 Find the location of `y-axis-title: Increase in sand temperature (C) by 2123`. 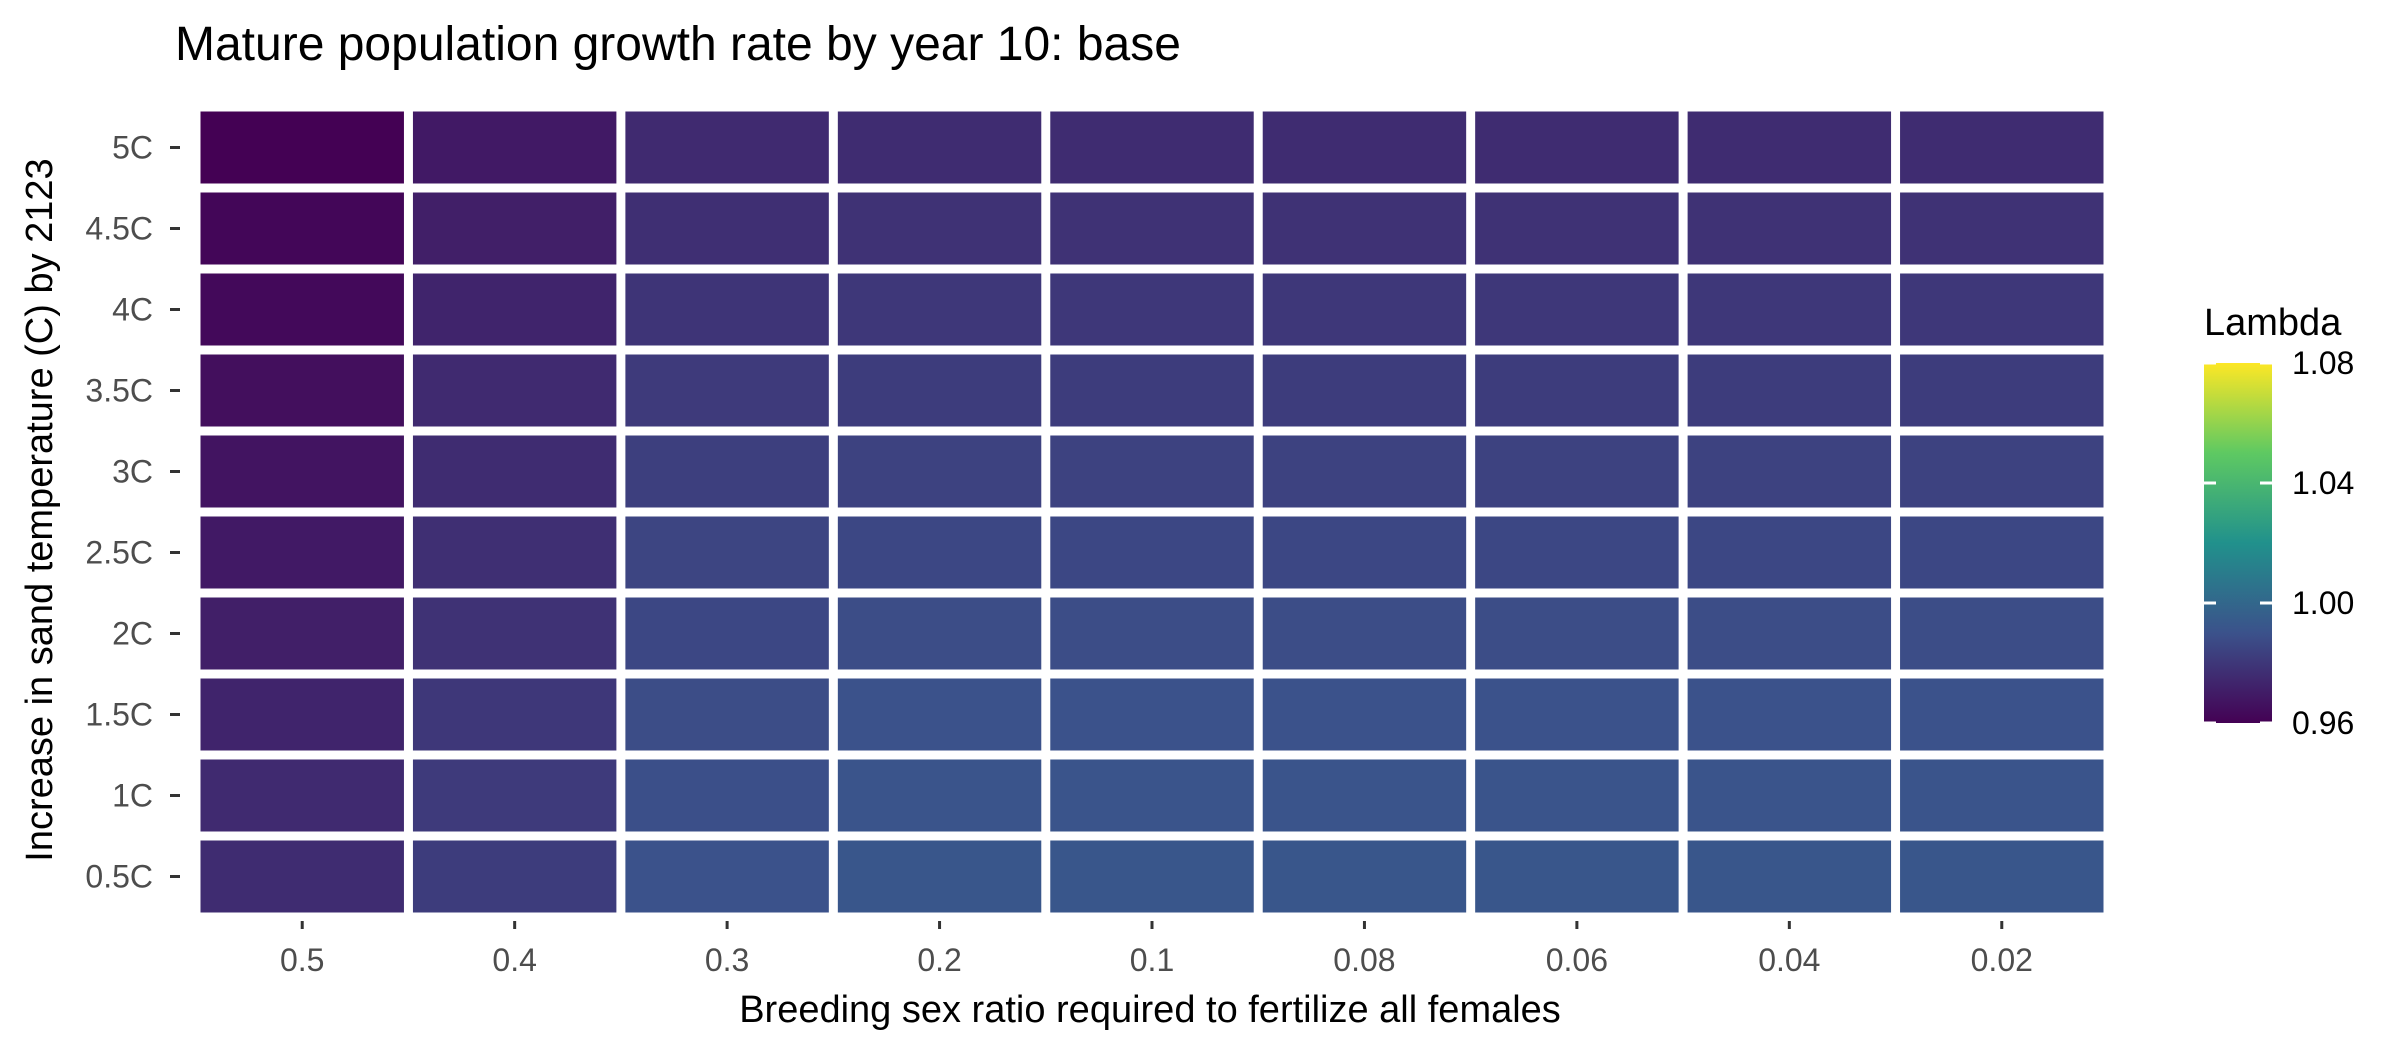

y-axis-title: Increase in sand temperature (C) by 2123 is located at coordinates (40, 509).